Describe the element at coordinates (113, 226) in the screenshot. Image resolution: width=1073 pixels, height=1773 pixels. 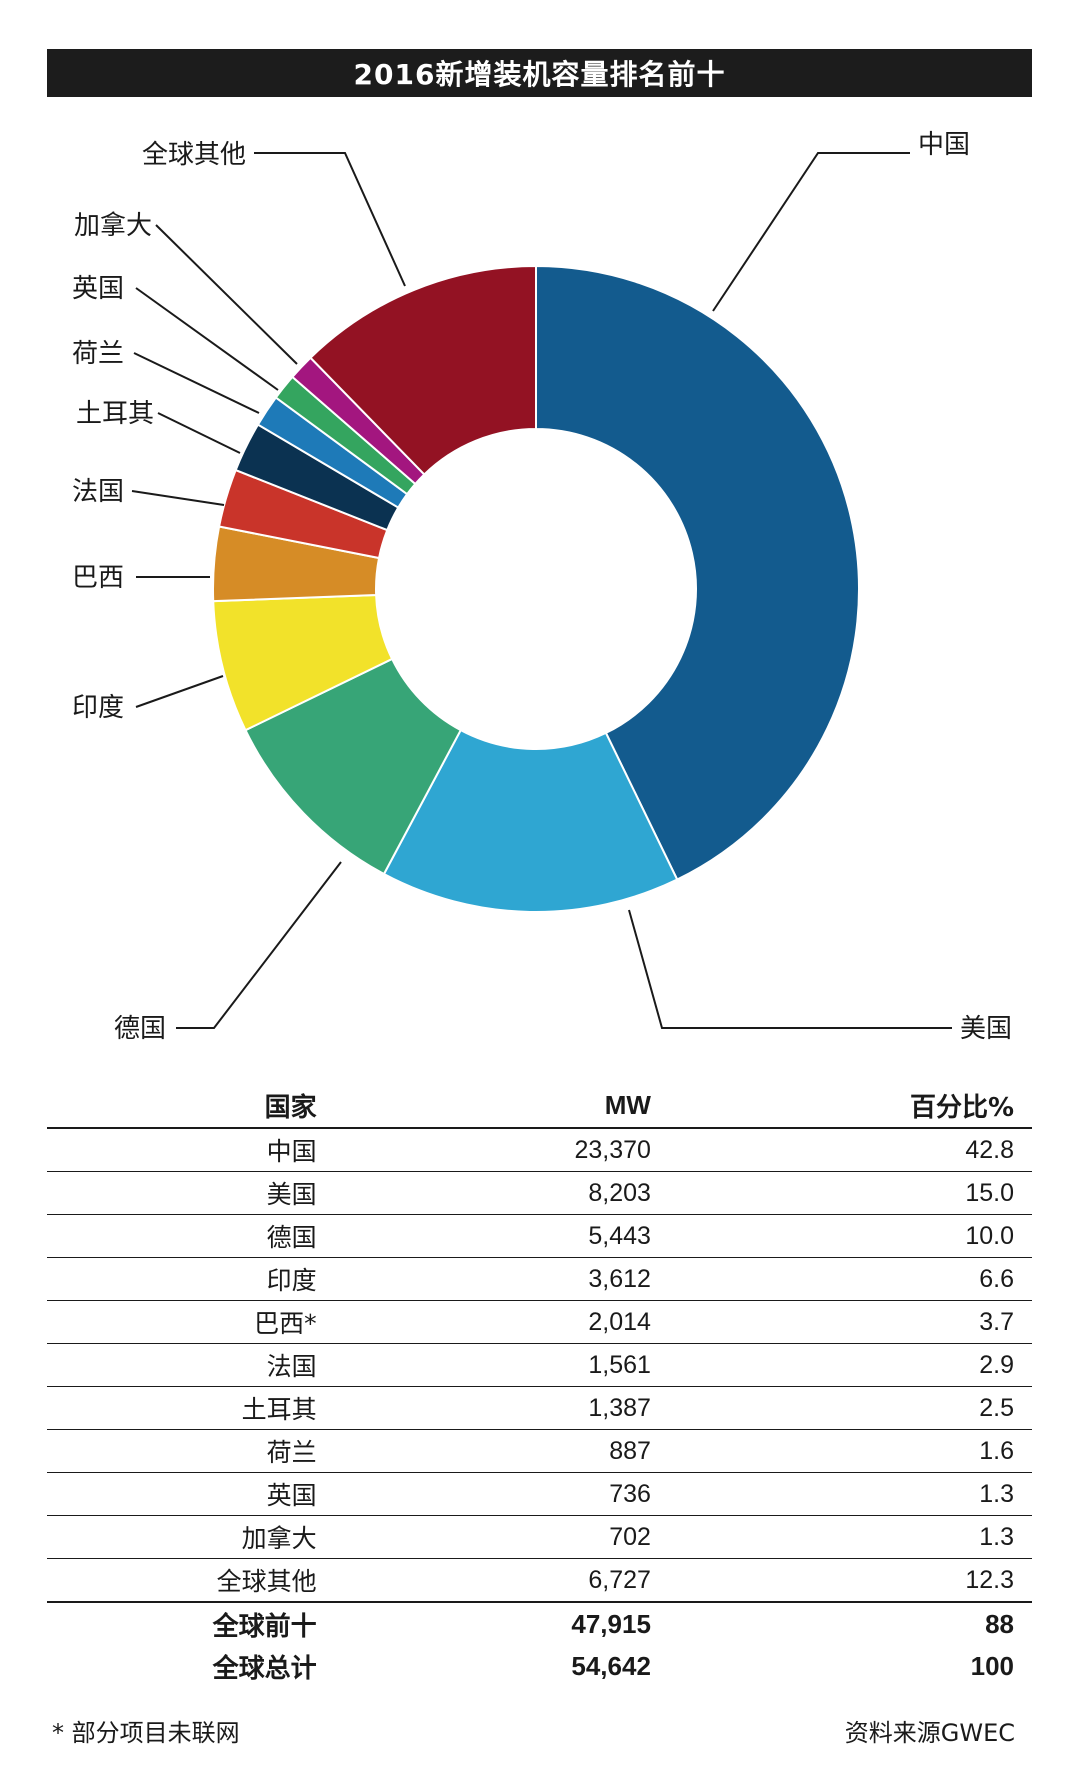
I see `slice-label: 加拿大` at that location.